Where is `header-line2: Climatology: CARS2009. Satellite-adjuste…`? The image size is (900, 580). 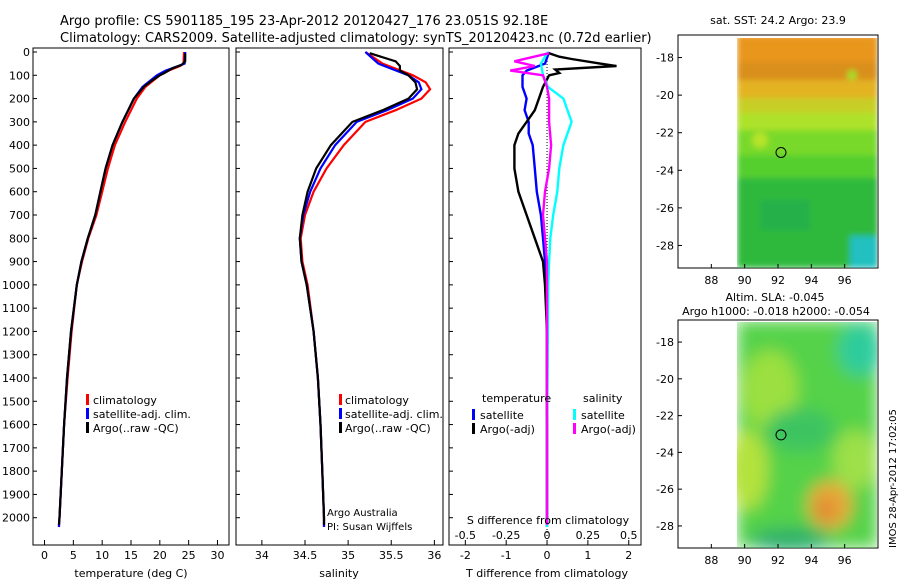
header-line2: Climatology: CARS2009. Satellite-adjuste… is located at coordinates (356, 38).